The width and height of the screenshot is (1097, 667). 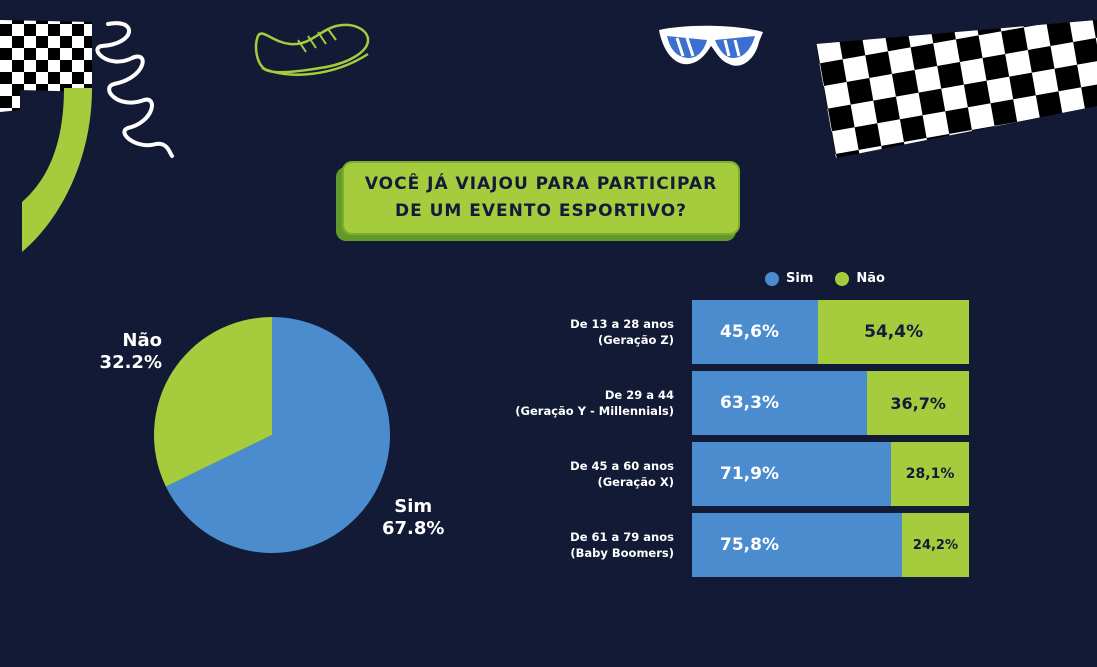 What do you see at coordinates (842, 278) in the screenshot?
I see `legend-dot-nao` at bounding box center [842, 278].